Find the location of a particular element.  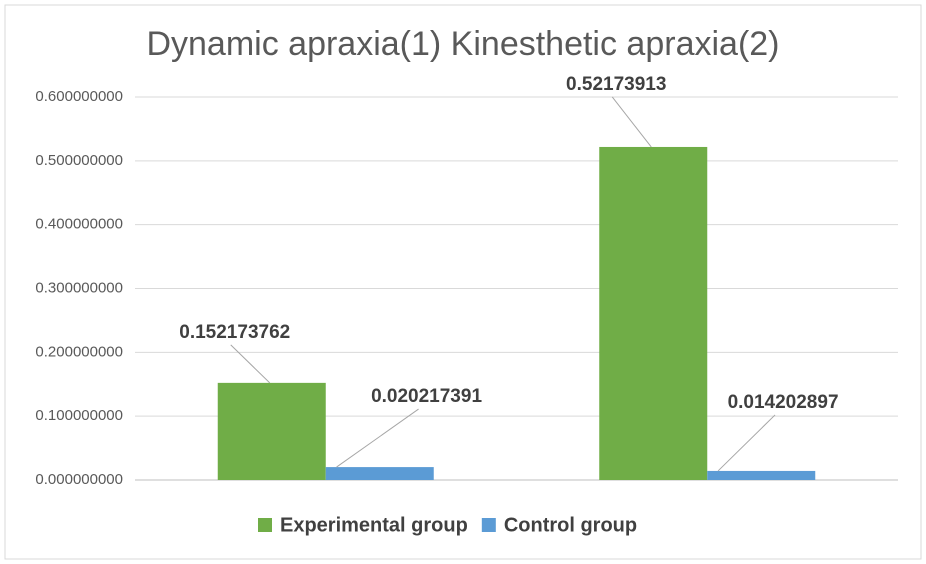

y-tick-label: 0.300000000 is located at coordinates (79, 287).